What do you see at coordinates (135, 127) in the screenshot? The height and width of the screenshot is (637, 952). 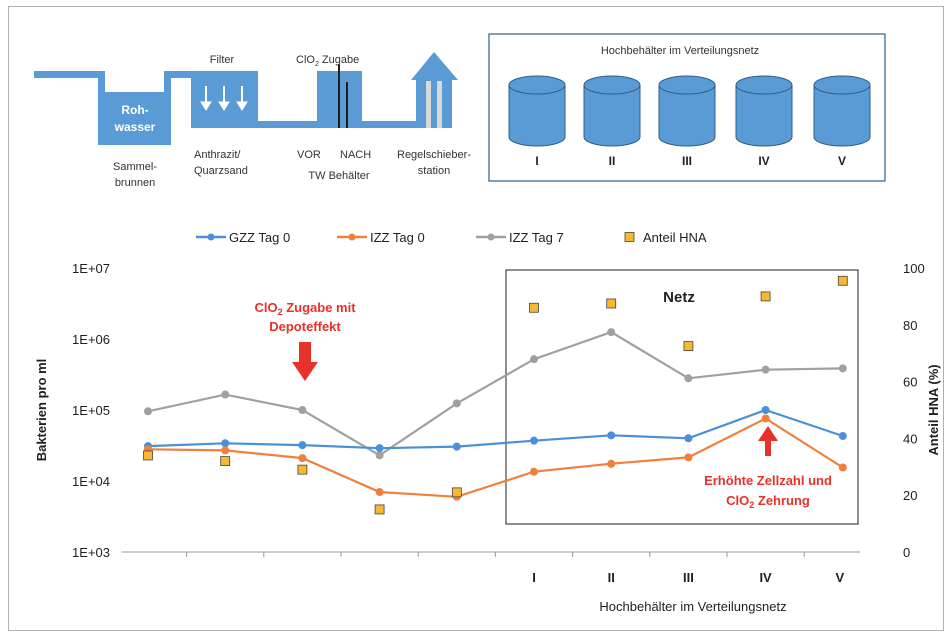 I see `rohwasser-label-2: wasser` at bounding box center [135, 127].